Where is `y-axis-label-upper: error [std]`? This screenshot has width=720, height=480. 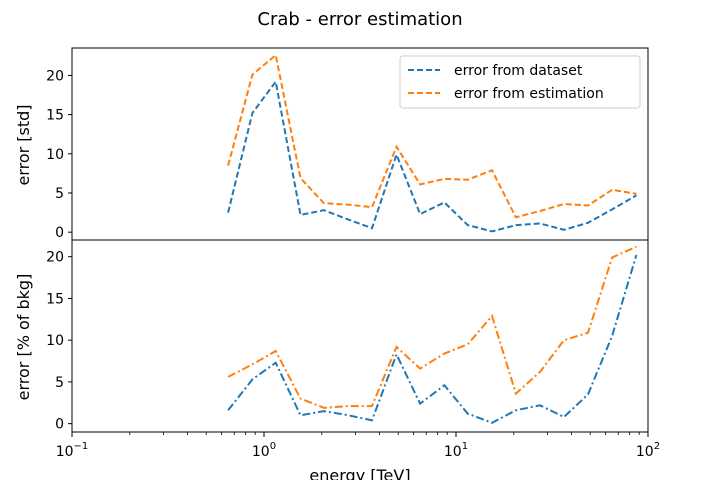
y-axis-label-upper: error [std] is located at coordinates (23, 144).